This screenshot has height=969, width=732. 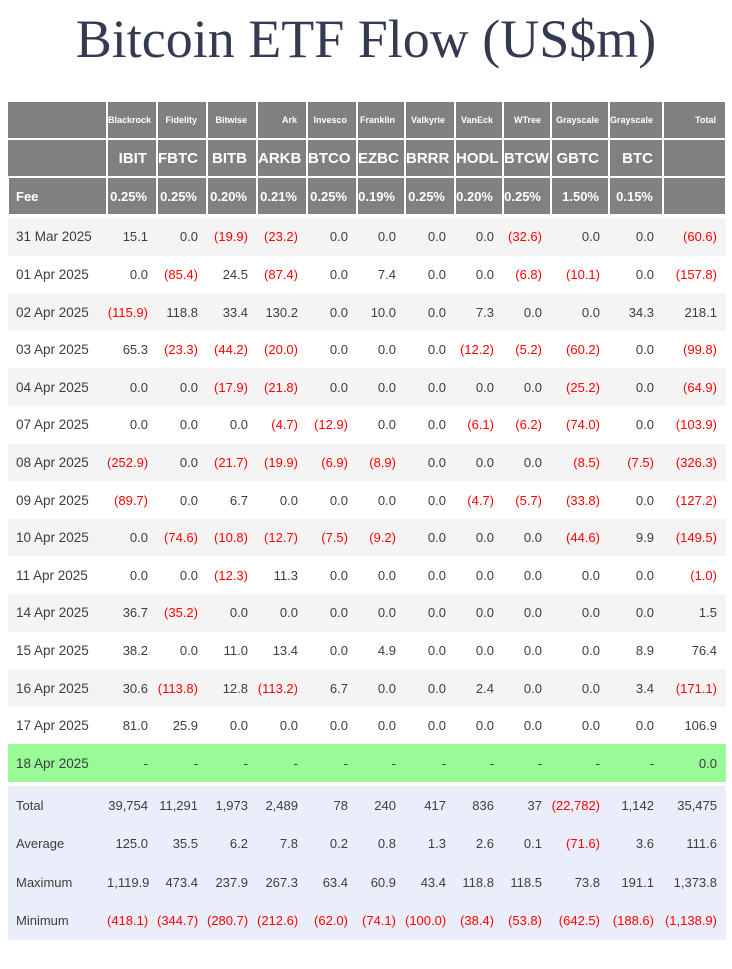 I want to click on value-cell: 191.1, so click(x=636, y=882).